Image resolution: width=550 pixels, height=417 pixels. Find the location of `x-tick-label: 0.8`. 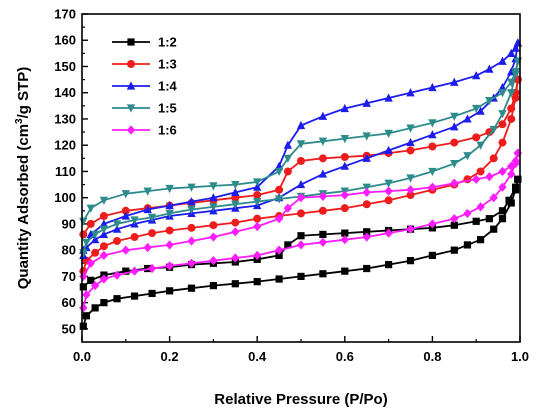

x-tick-label: 0.8 is located at coordinates (432, 356).